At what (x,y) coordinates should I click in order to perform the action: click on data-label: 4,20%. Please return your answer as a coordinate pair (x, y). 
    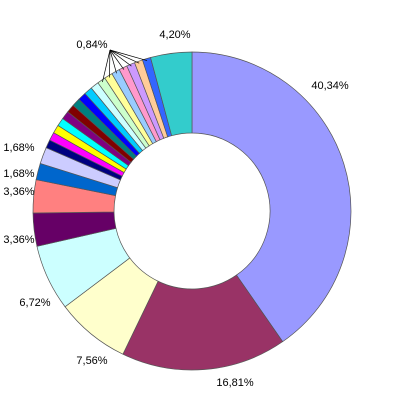
    Looking at the image, I should click on (174, 35).